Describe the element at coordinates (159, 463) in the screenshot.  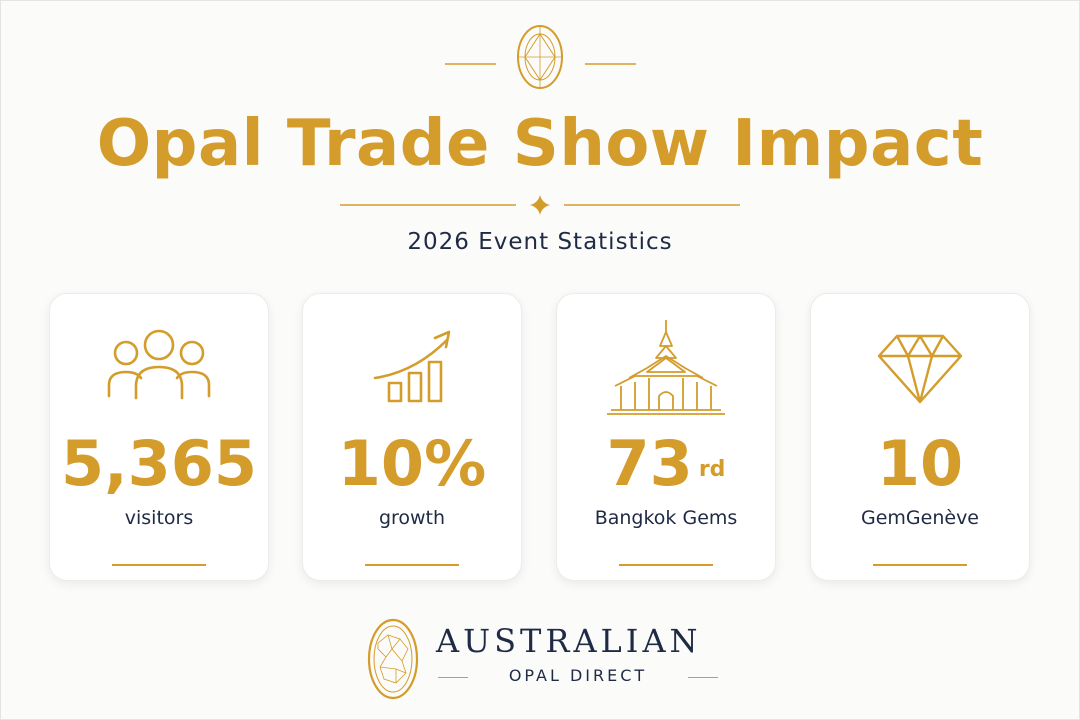
I see `stat-value: 5,365` at that location.